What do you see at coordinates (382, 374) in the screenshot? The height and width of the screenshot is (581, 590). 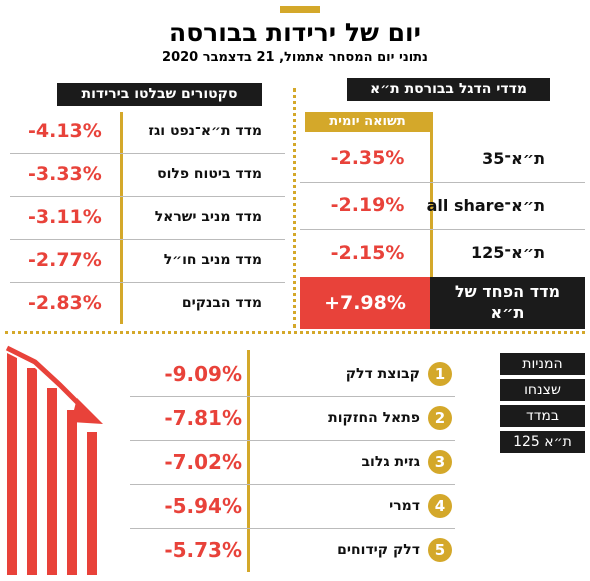 I see `name: קבוצת דלק` at bounding box center [382, 374].